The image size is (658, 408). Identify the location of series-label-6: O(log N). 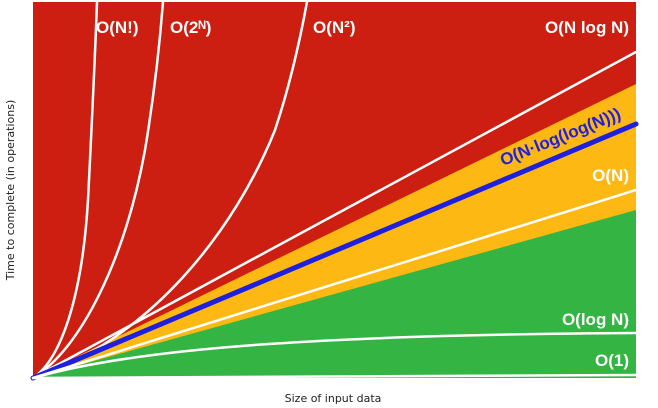
(595, 319).